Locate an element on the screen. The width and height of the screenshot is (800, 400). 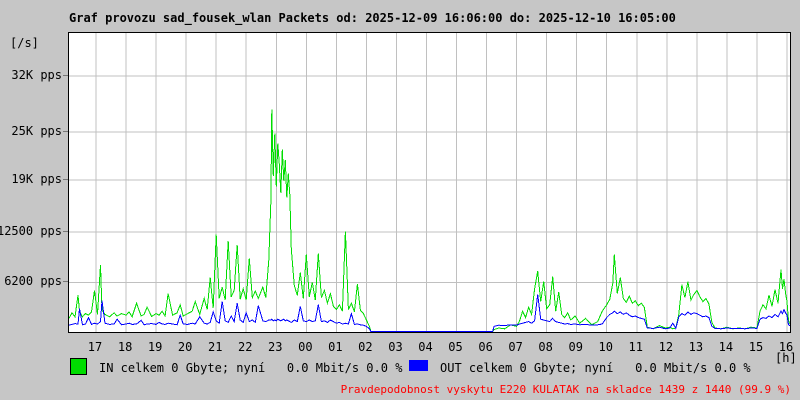
x-tick-label: 13 is located at coordinates (696, 347).